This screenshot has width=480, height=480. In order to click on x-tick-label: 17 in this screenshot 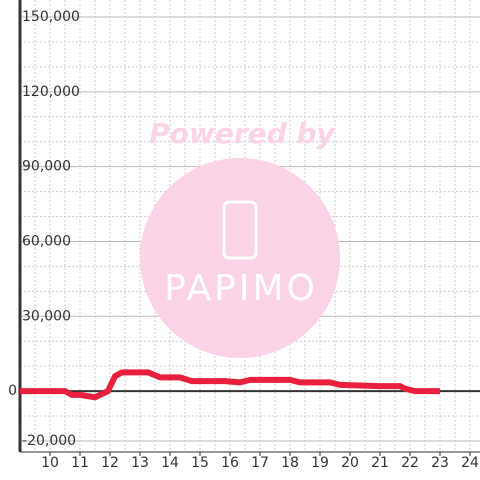, I will do `click(260, 463)`.